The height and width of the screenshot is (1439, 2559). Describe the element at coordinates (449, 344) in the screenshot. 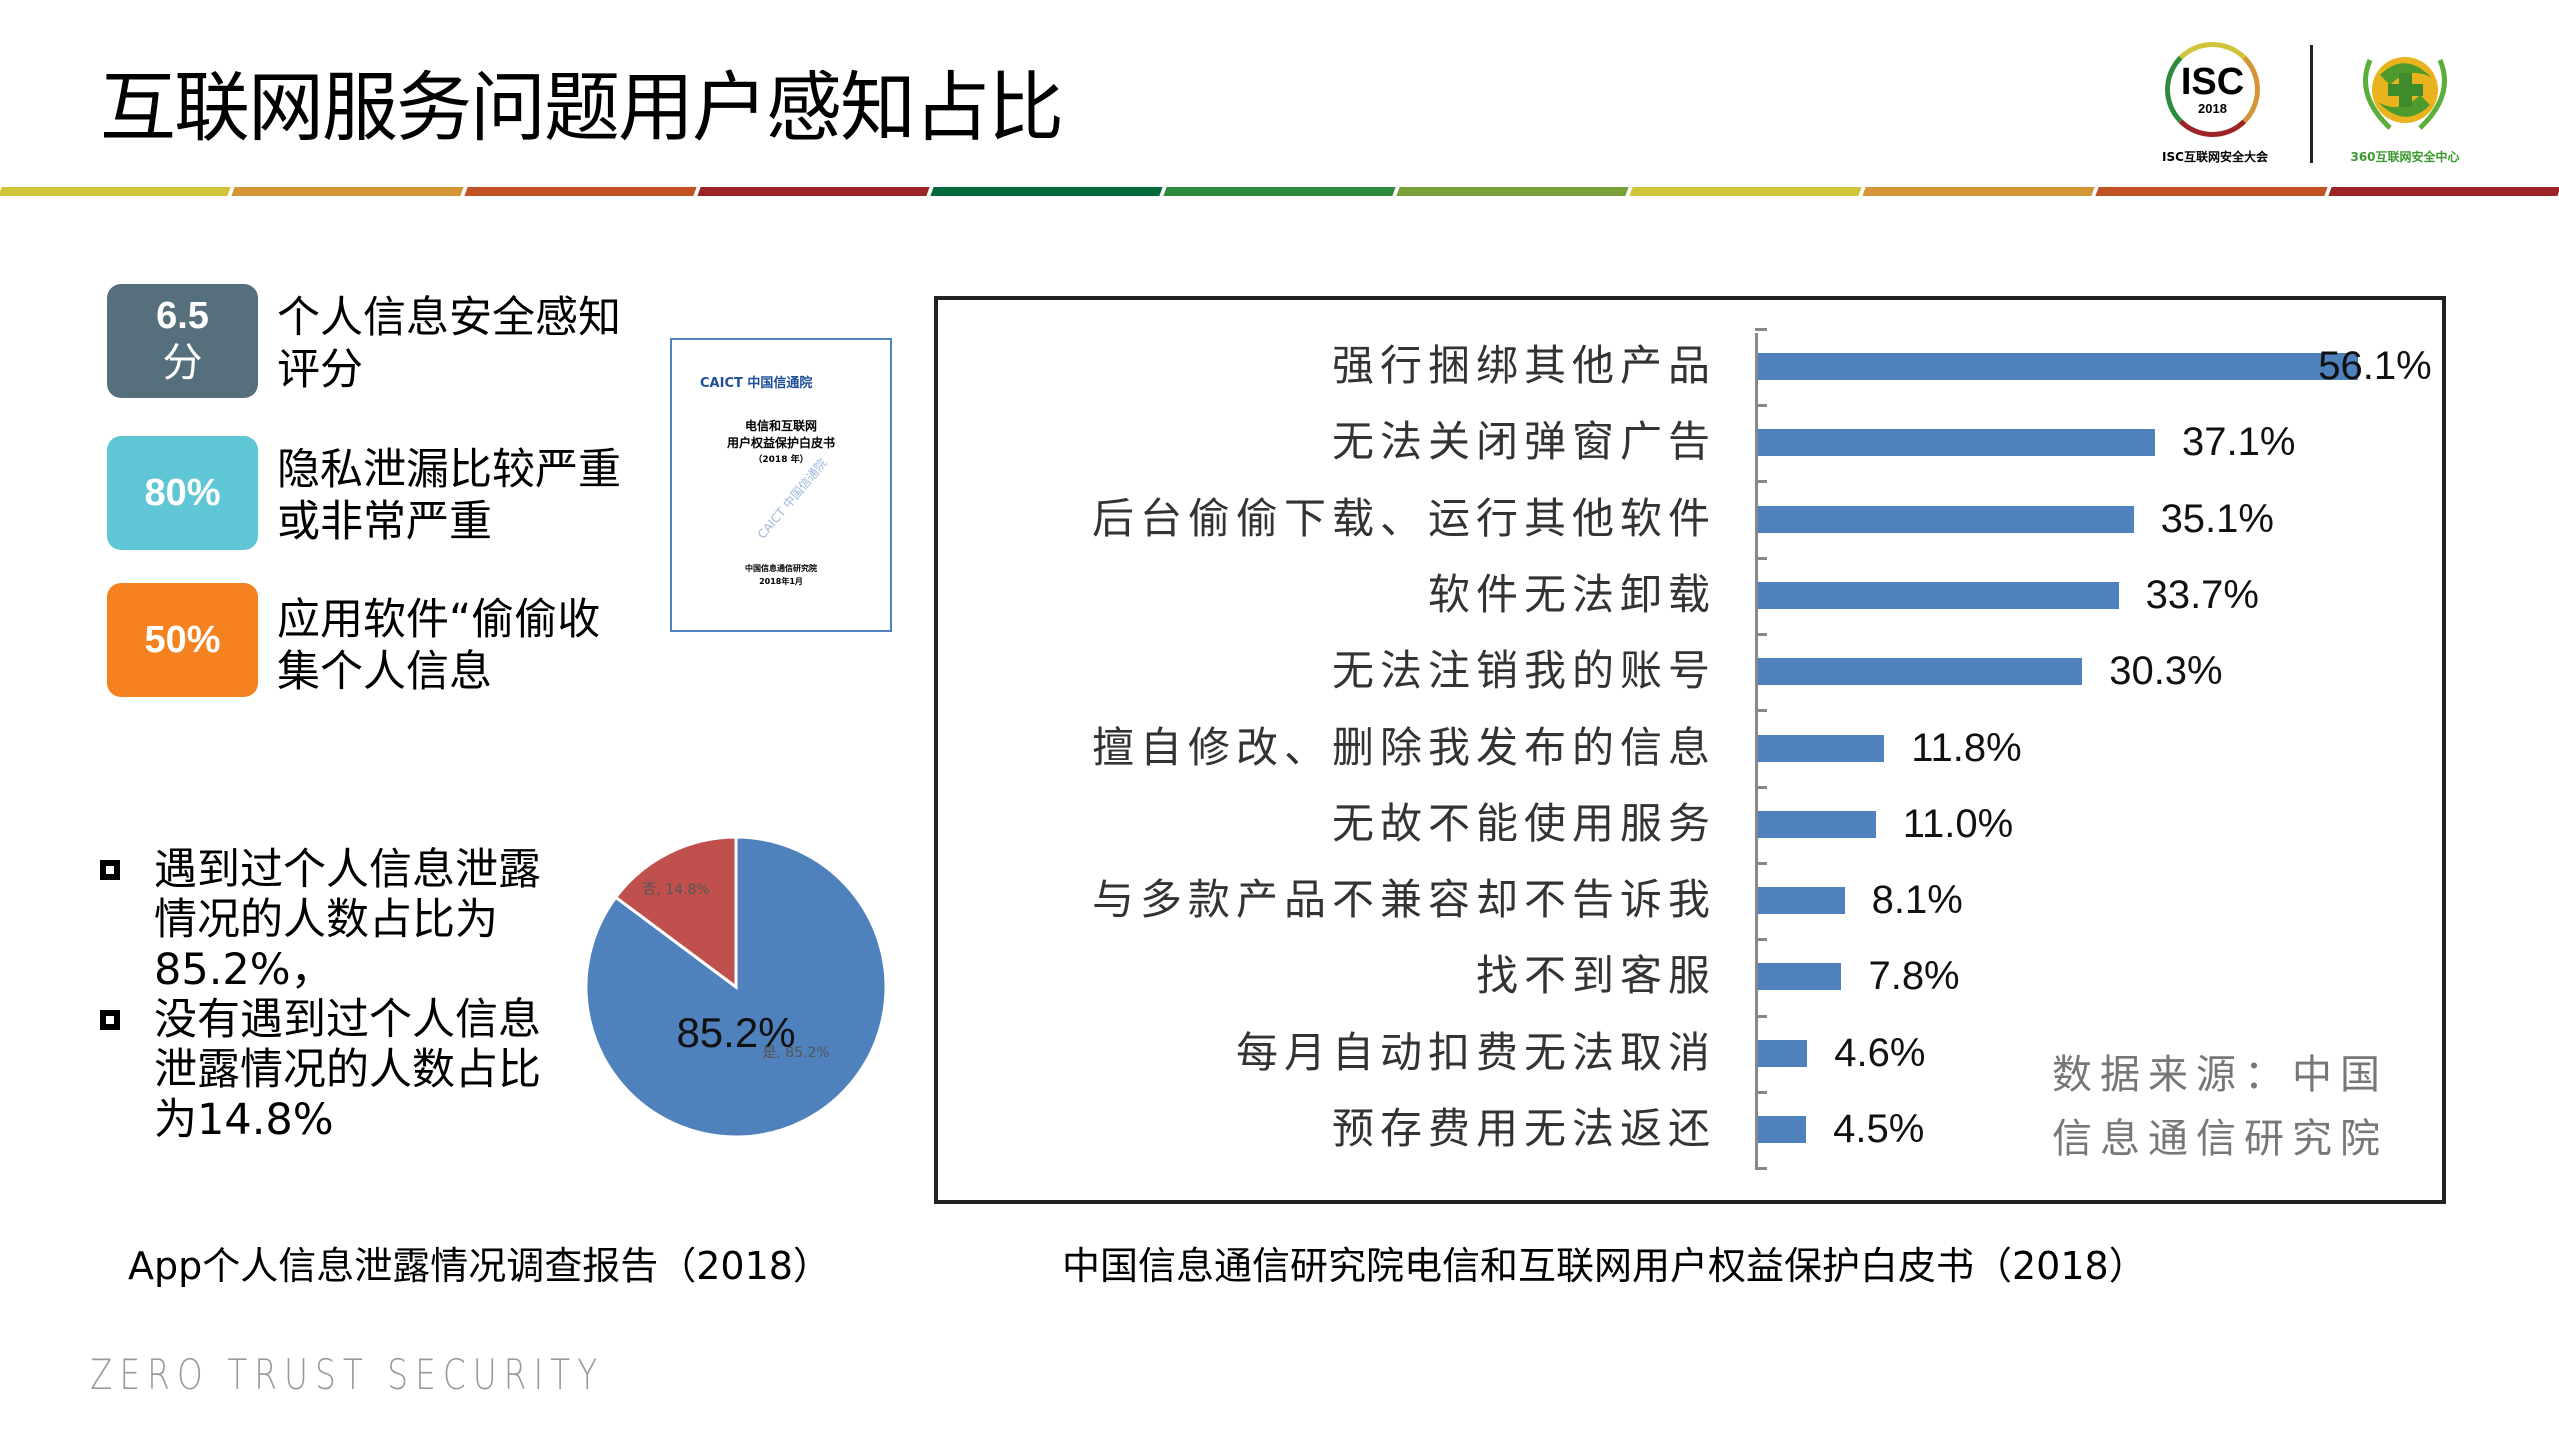

I see `stat-label: 个人信息安全感知评分` at that location.